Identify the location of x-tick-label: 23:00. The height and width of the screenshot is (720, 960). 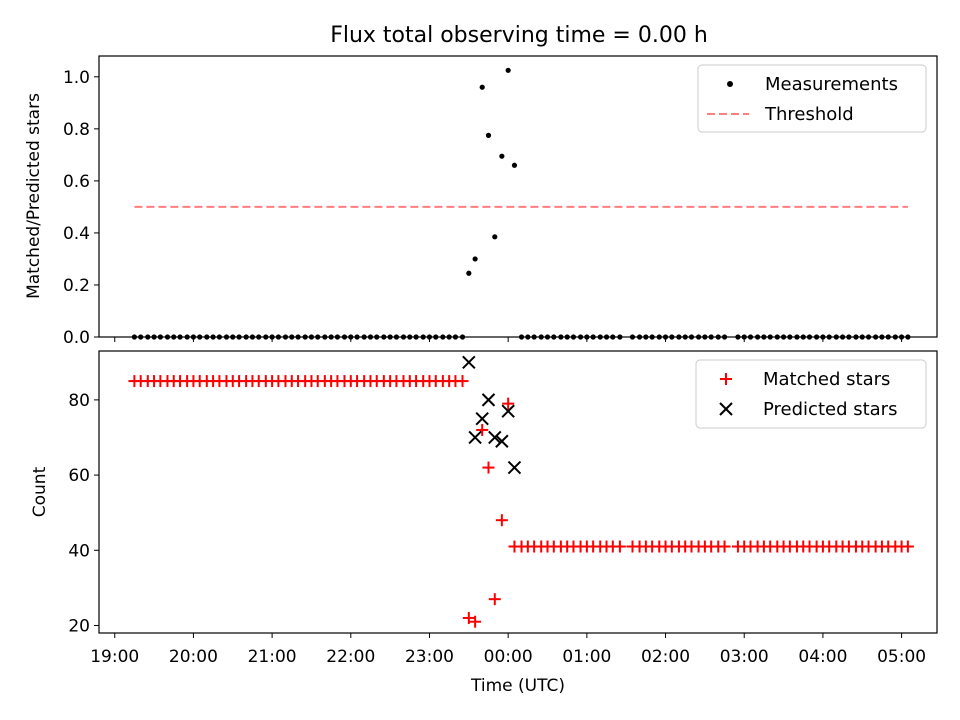
(429, 657).